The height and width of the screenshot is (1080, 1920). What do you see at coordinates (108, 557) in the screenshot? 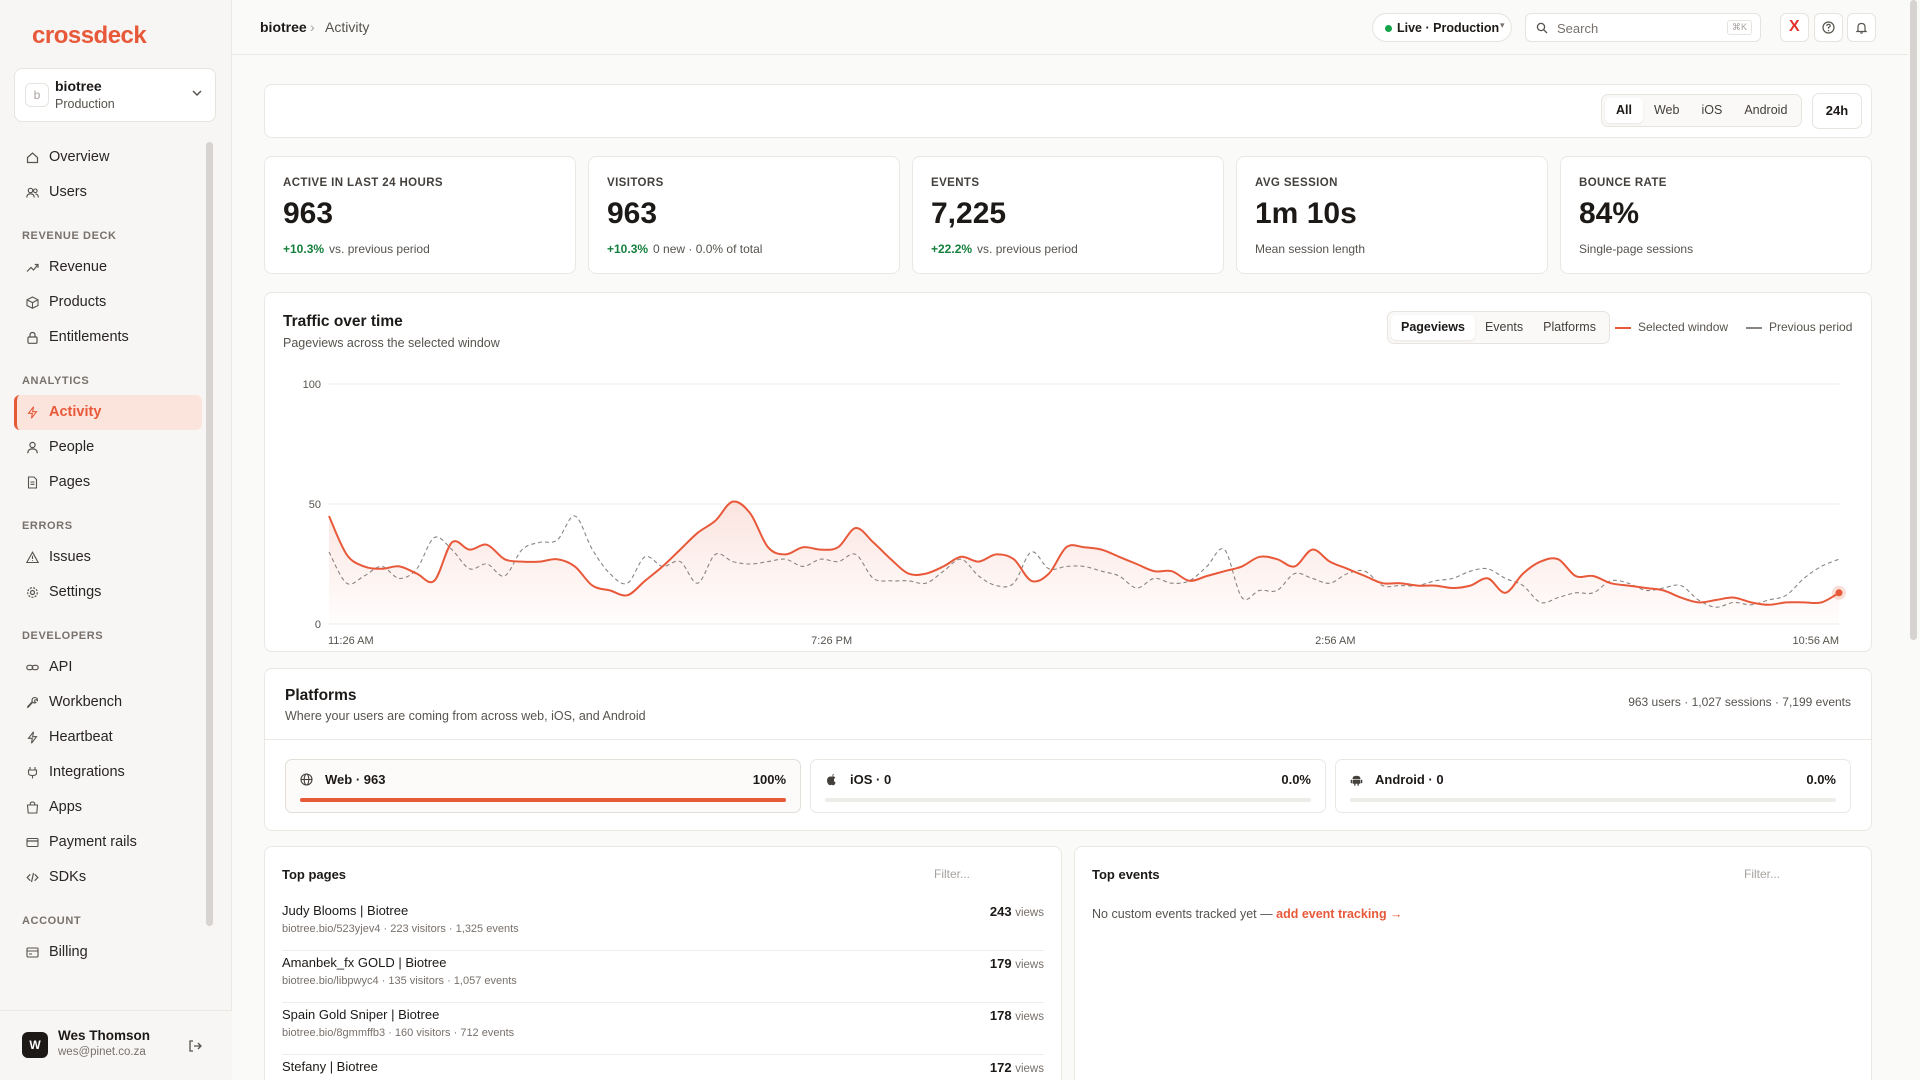
I see `sidebar-item-issues: Issues` at bounding box center [108, 557].